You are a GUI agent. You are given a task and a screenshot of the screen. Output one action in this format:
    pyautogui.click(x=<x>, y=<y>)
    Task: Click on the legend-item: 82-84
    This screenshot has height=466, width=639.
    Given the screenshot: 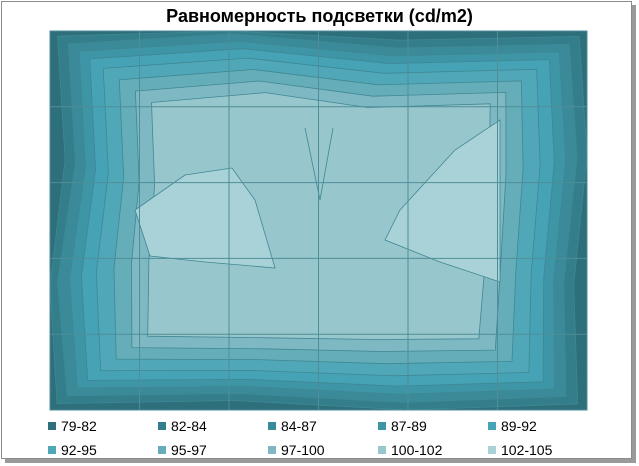 What is the action you would take?
    pyautogui.click(x=182, y=426)
    